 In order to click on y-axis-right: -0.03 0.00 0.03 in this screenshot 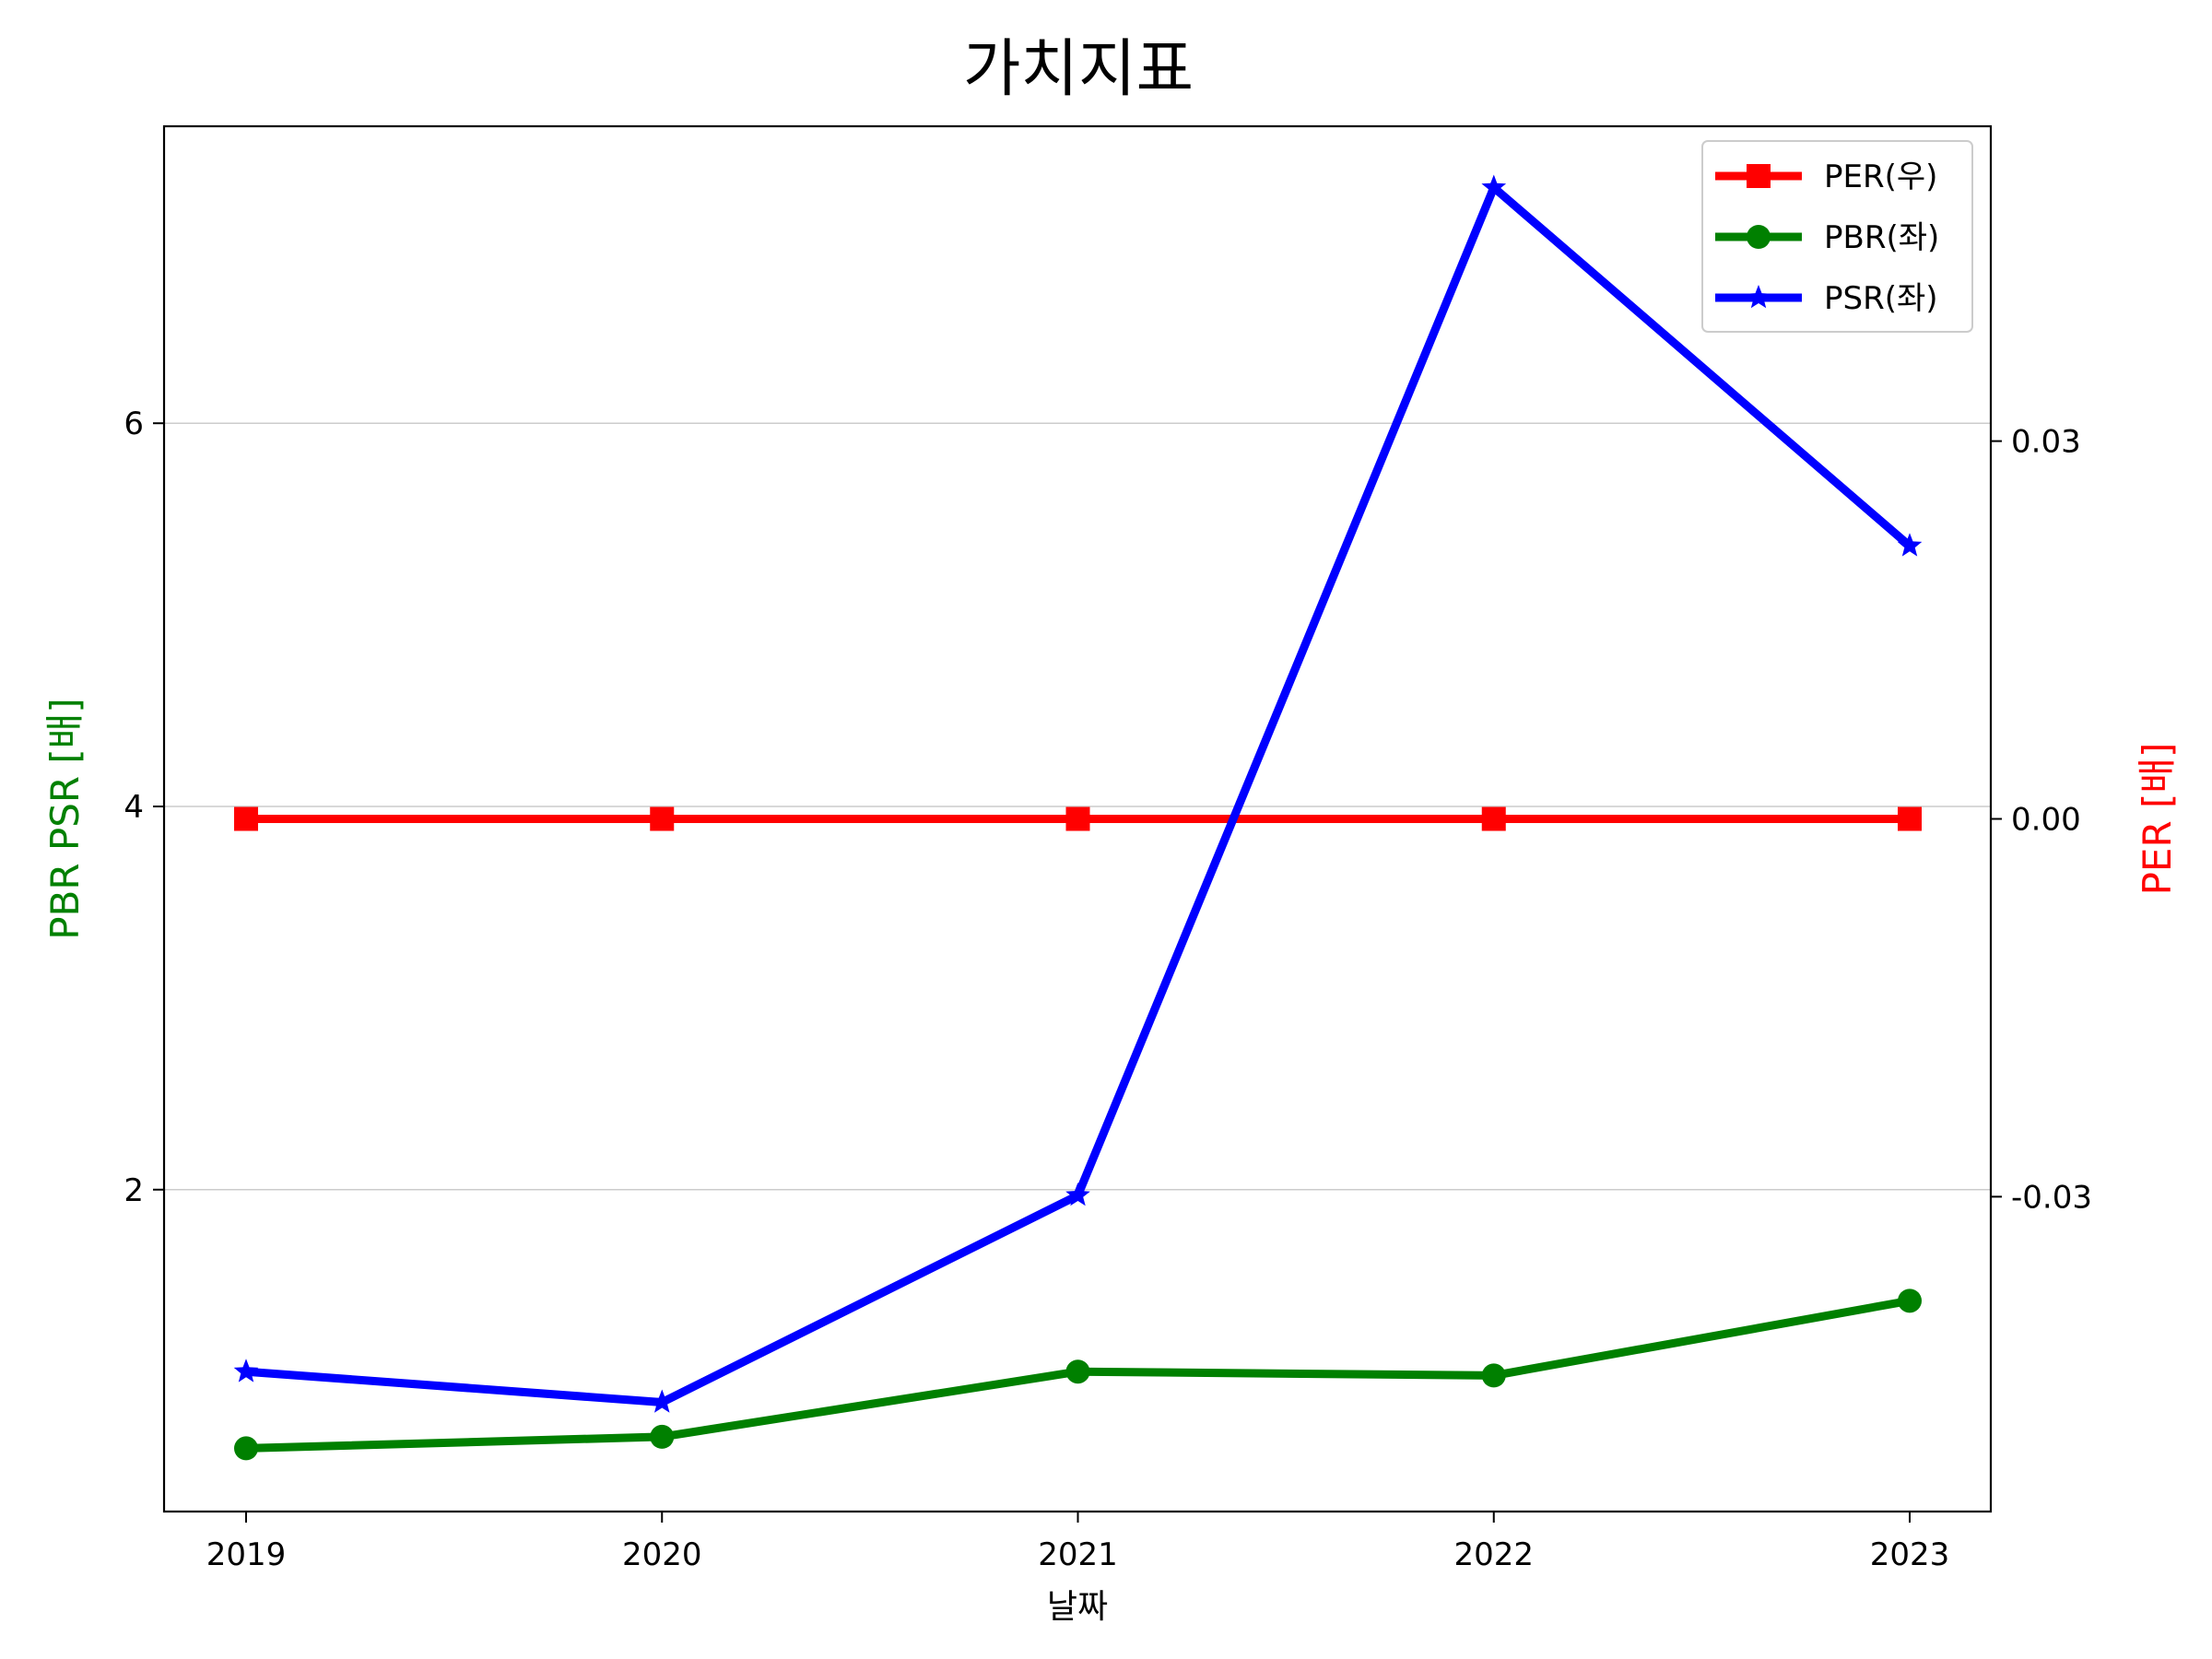, I will do `click(2041, 820)`.